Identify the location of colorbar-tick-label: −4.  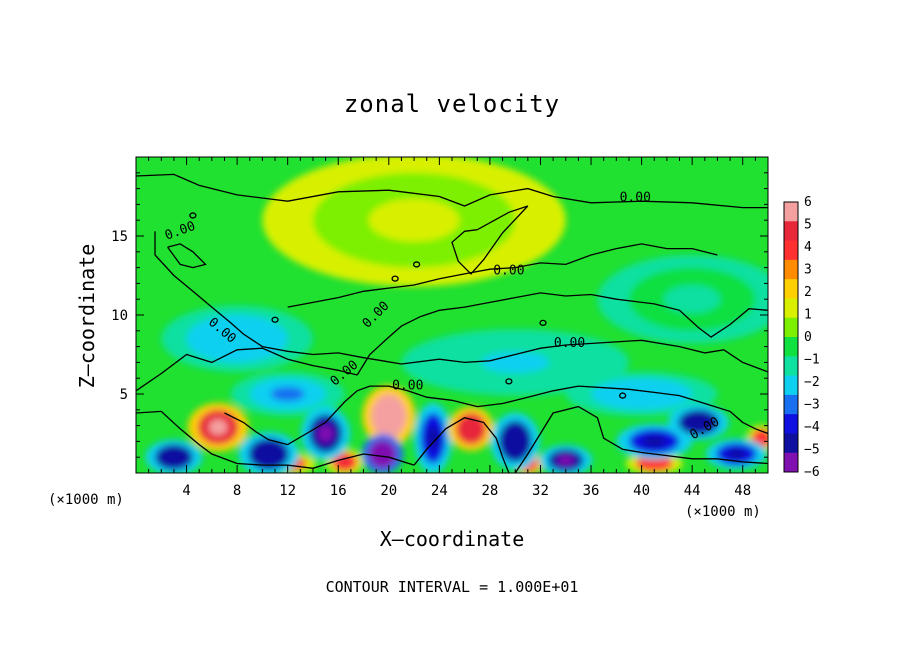
(812, 427).